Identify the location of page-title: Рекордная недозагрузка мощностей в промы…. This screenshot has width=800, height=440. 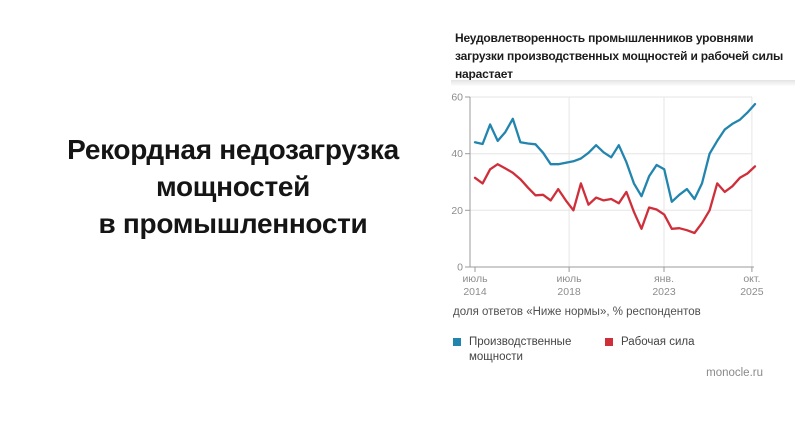
(233, 186).